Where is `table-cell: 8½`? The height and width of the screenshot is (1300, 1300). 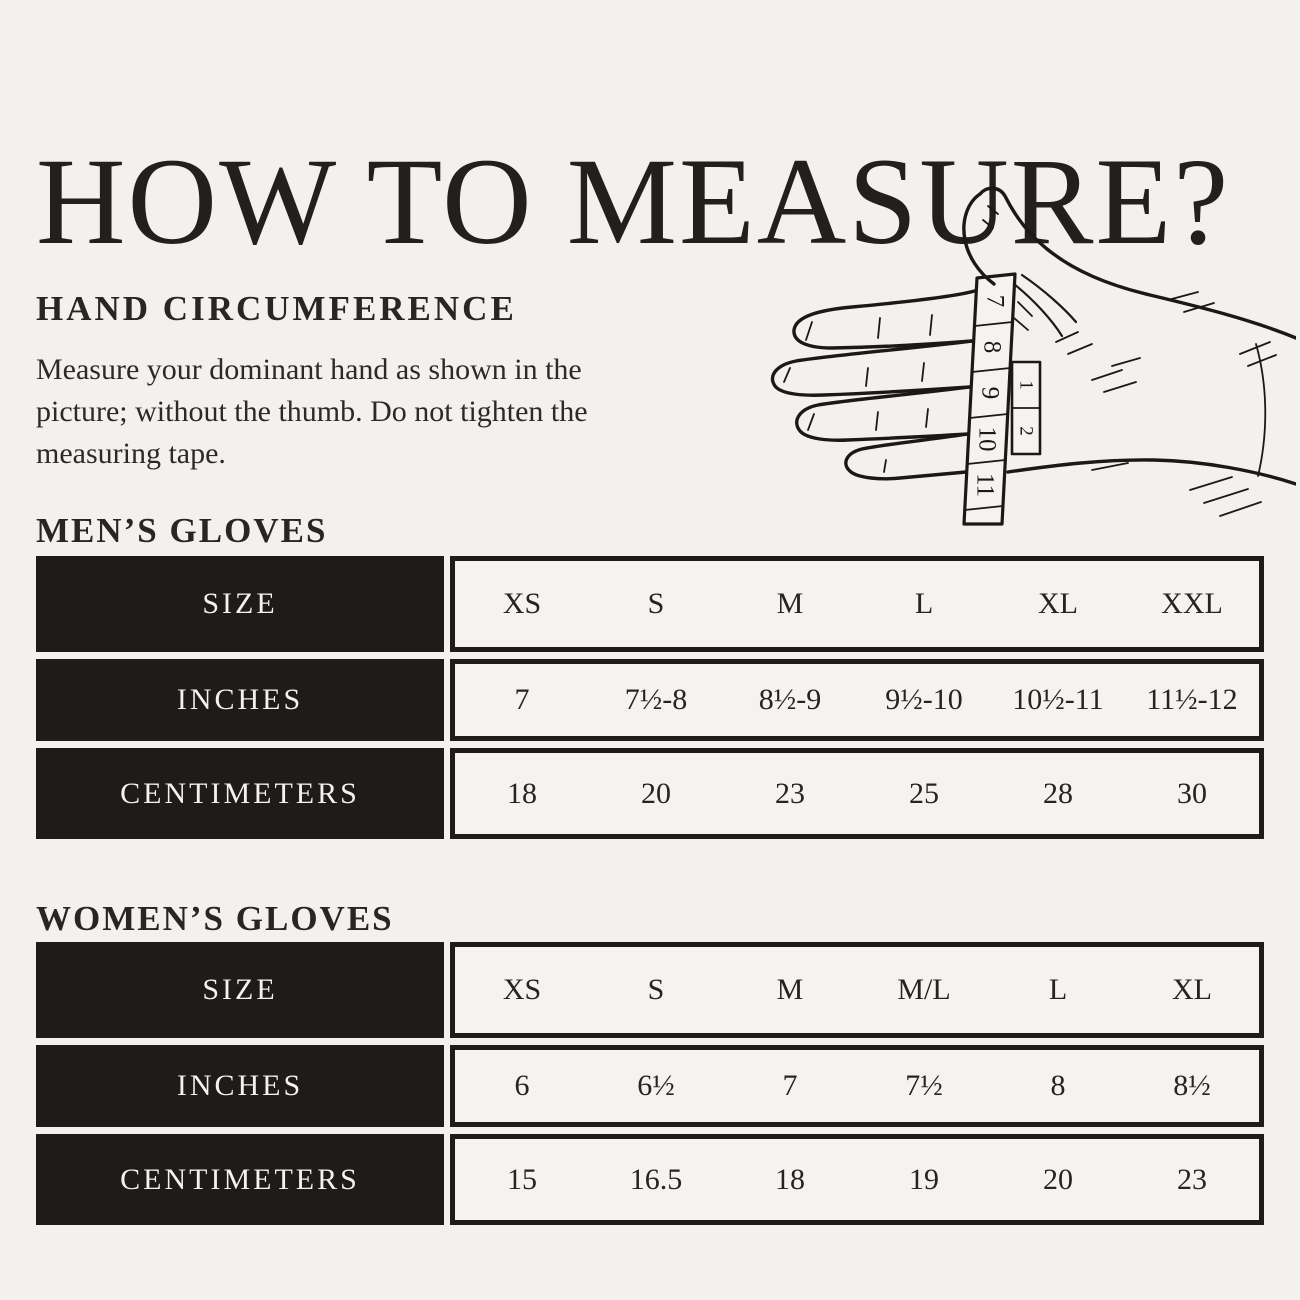
table-cell: 8½ is located at coordinates (1192, 1085).